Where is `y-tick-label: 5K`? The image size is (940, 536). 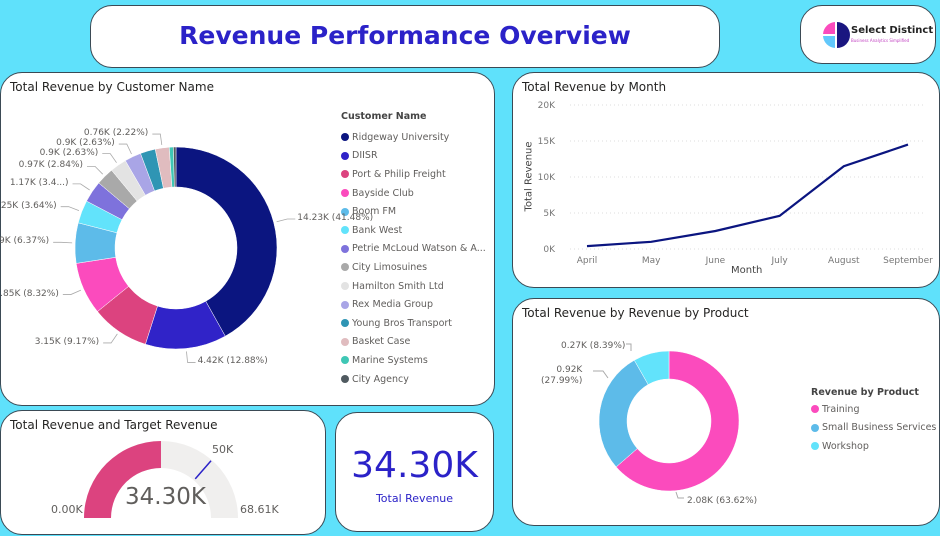 y-tick-label: 5K is located at coordinates (549, 214).